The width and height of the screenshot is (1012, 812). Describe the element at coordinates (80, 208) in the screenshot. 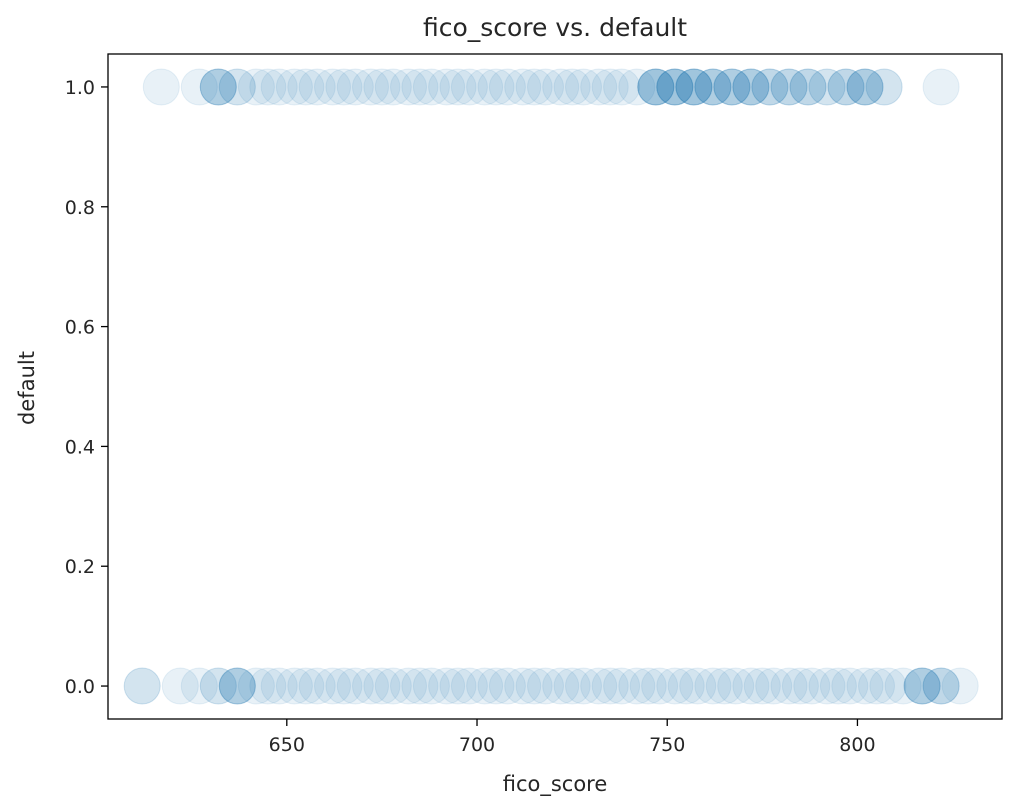

I see `y-tick-label: 0.8` at that location.